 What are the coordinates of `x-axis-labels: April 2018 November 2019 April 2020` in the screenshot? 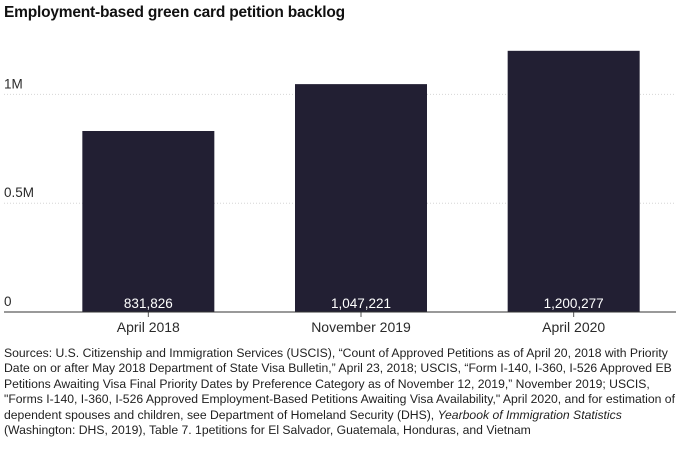 It's located at (340, 323).